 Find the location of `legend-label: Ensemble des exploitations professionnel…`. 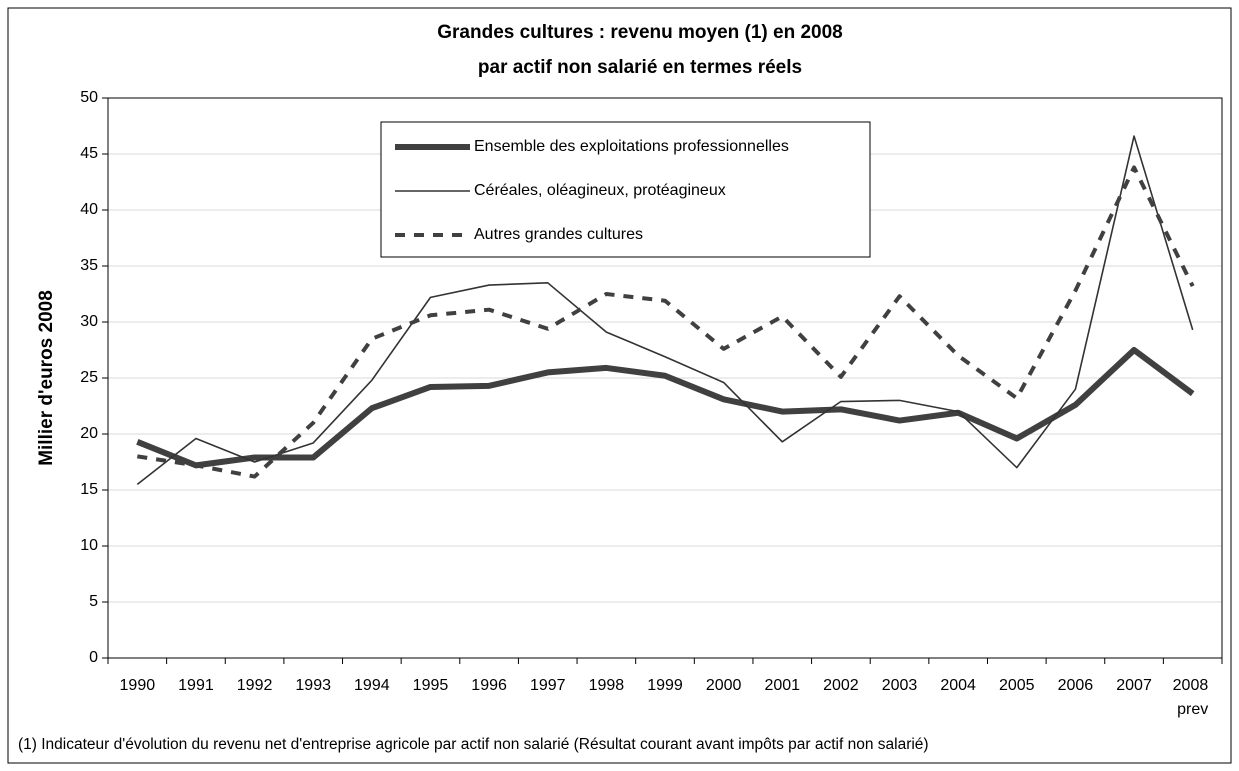

legend-label: Ensemble des exploitations professionnel… is located at coordinates (631, 146).